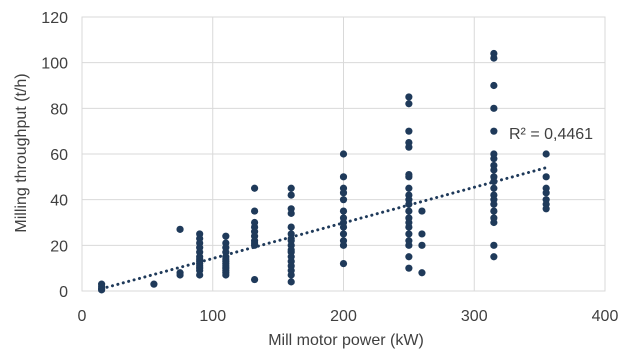 This screenshot has height=352, width=622. I want to click on r-squared-label: R² = 0,4461, so click(551, 134).